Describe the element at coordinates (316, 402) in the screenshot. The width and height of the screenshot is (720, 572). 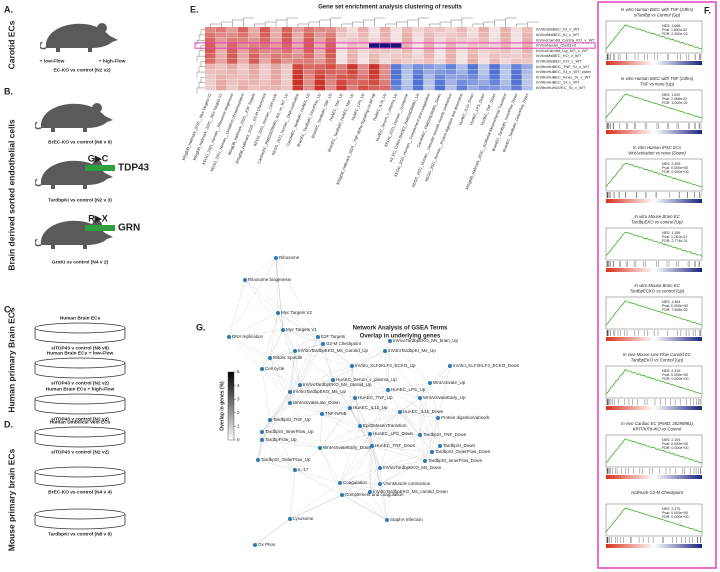
I see `node-label: WntActivateLate_Down` at that location.